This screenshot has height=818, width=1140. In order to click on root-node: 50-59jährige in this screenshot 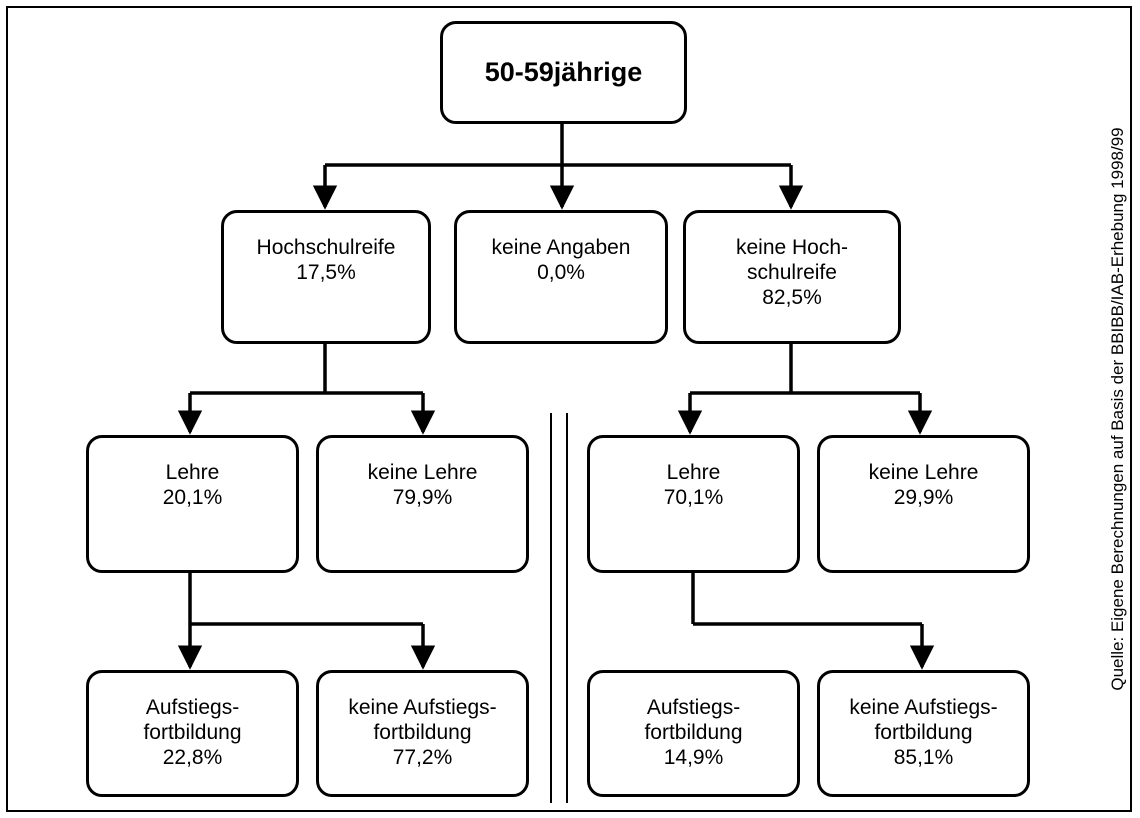, I will do `click(563, 72)`.